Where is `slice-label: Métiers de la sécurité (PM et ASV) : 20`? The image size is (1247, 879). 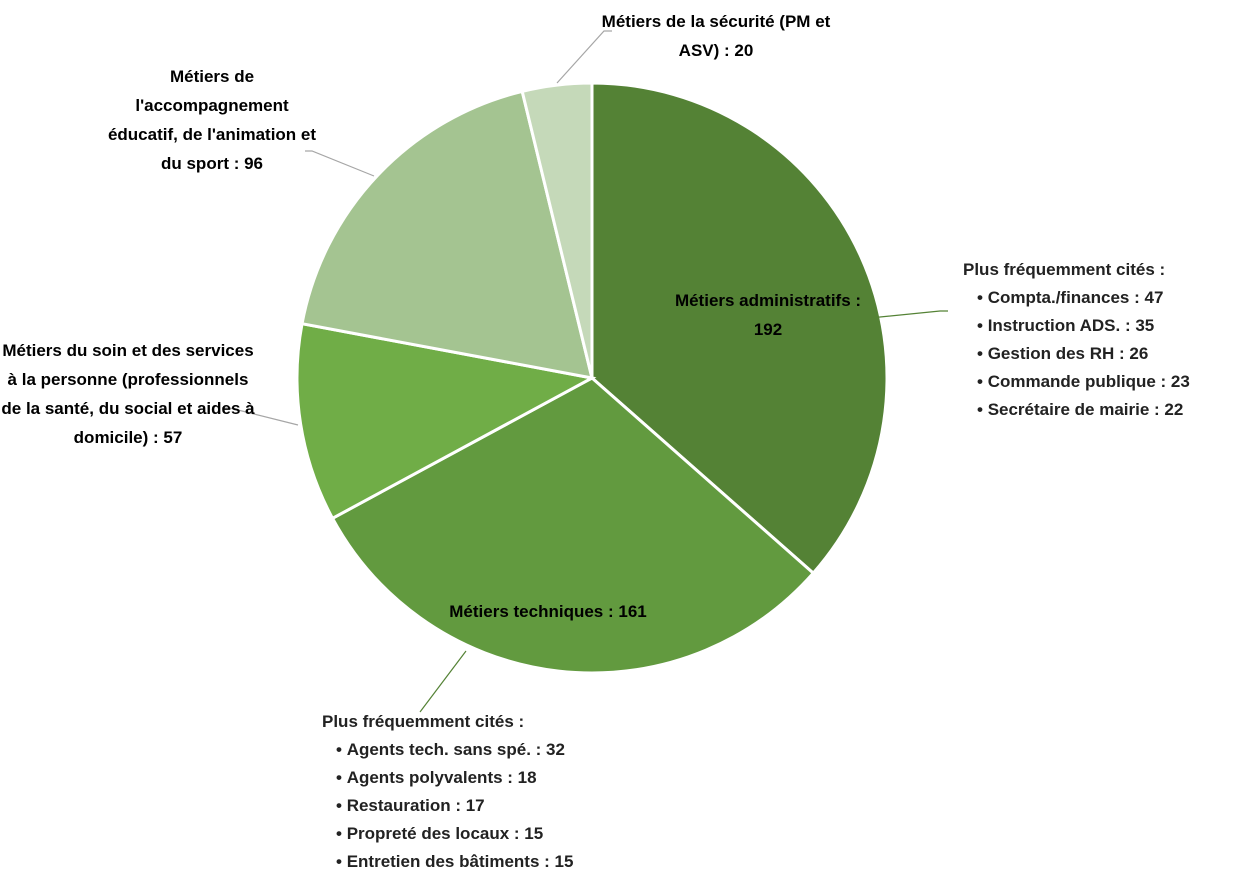
slice-label: Métiers de la sécurité (PM et ASV) : 20 is located at coordinates (716, 36).